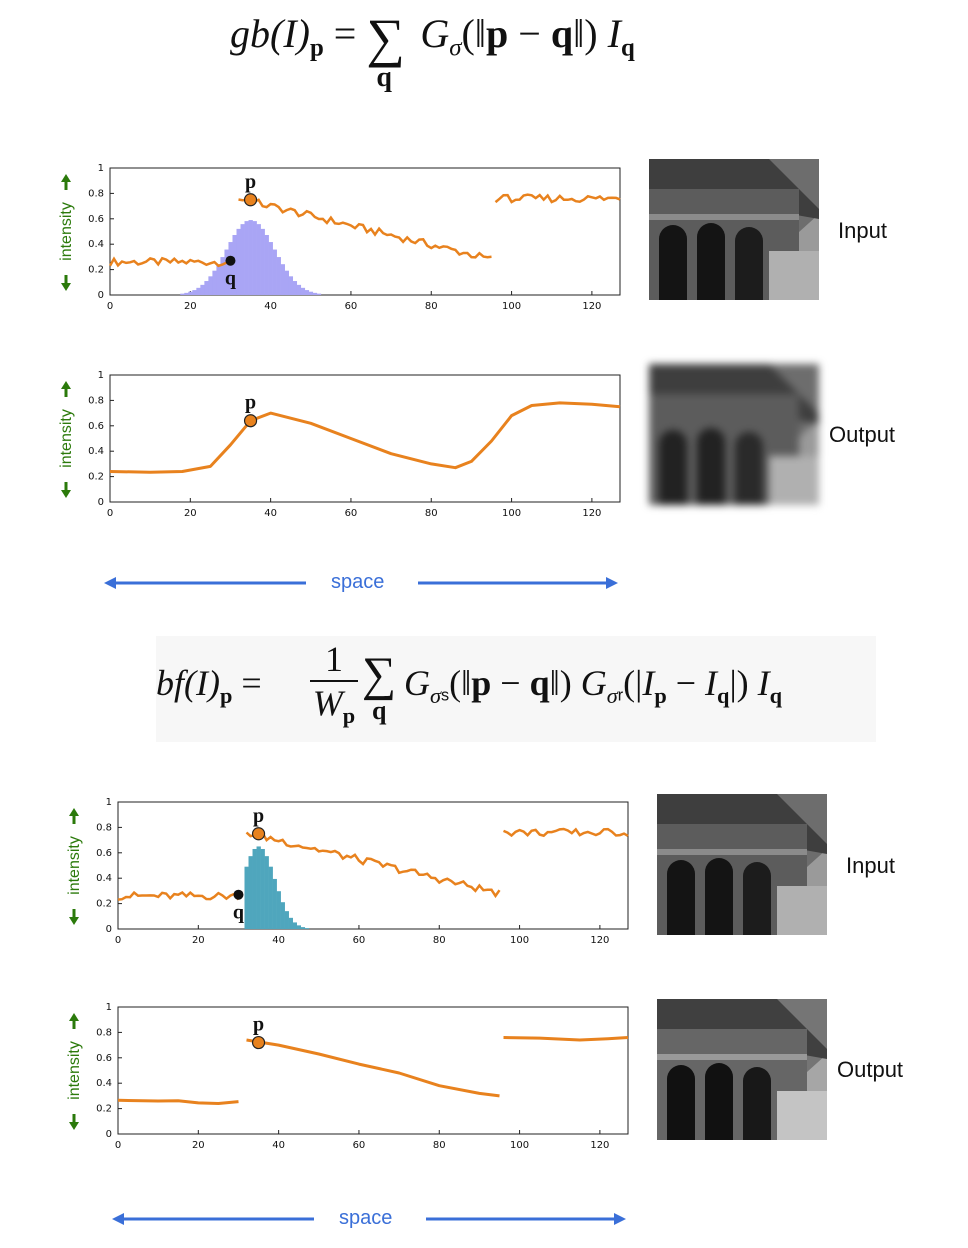 The width and height of the screenshot is (968, 1248). I want to click on kernel-s-subsub: s, so click(445, 695).